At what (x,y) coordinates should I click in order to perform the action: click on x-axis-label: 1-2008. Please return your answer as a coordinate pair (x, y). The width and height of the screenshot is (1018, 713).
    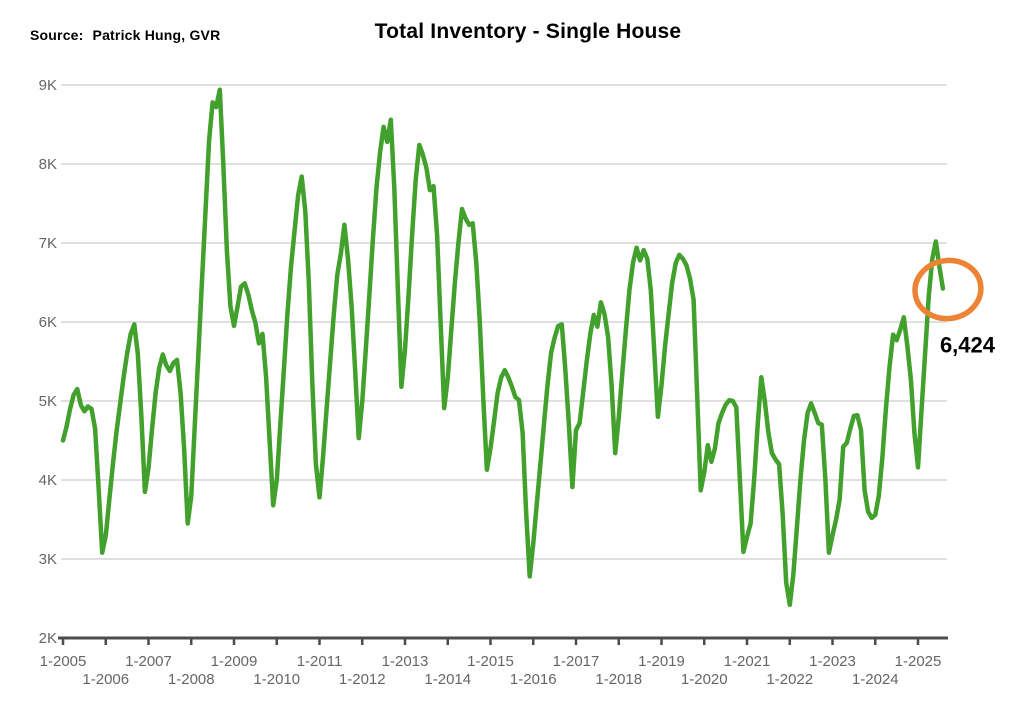
    Looking at the image, I should click on (191, 679).